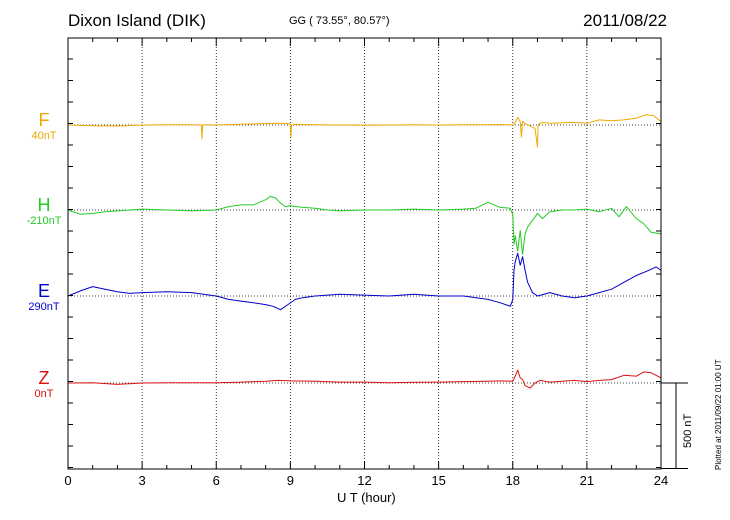  Describe the element at coordinates (44, 307) in the screenshot. I see `component-baseline: 290nT` at that location.